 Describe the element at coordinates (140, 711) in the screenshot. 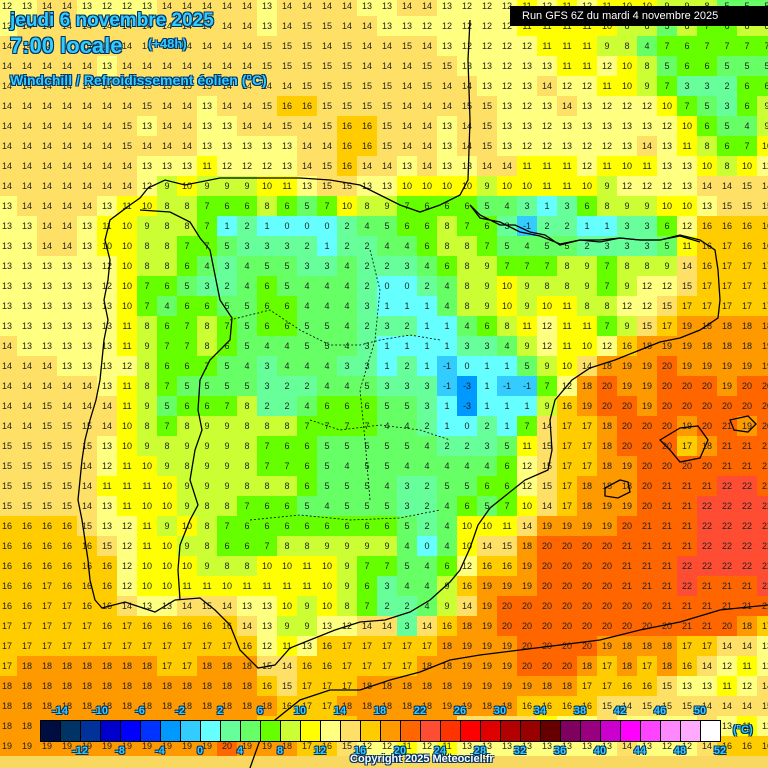

I see `legend-tick-label: -6` at that location.